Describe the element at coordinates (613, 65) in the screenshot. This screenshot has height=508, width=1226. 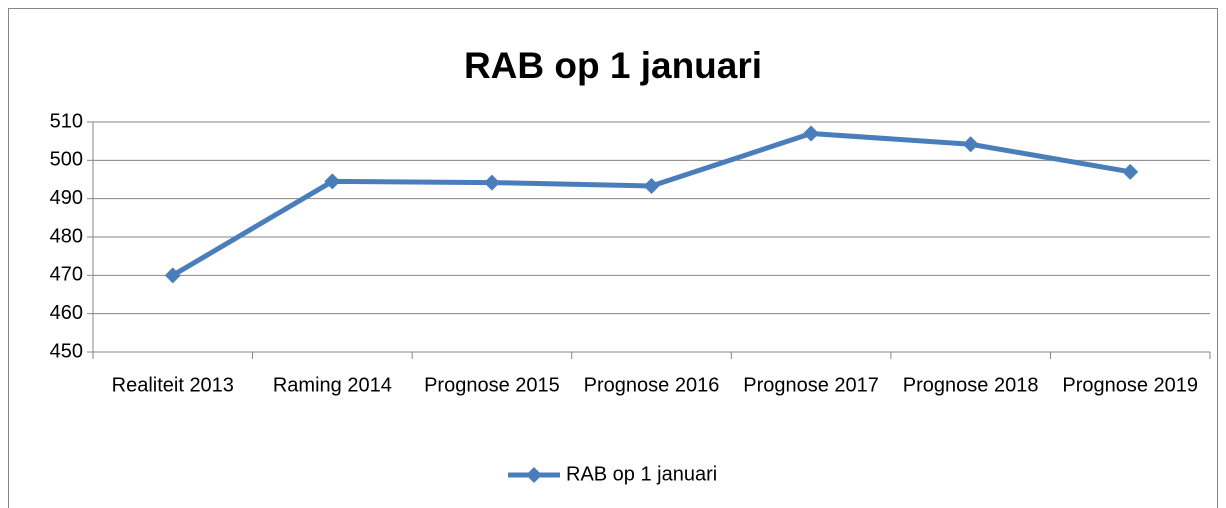
I see `chart-title: RAB op 1 januari` at that location.